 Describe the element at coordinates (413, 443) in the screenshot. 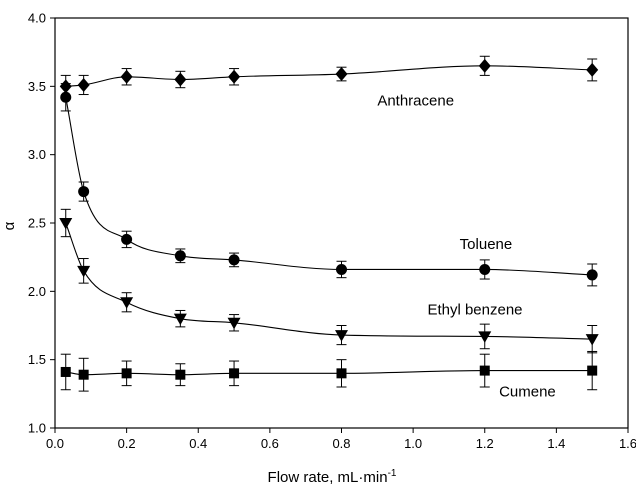

I see `x-tick-label: 1.0` at that location.